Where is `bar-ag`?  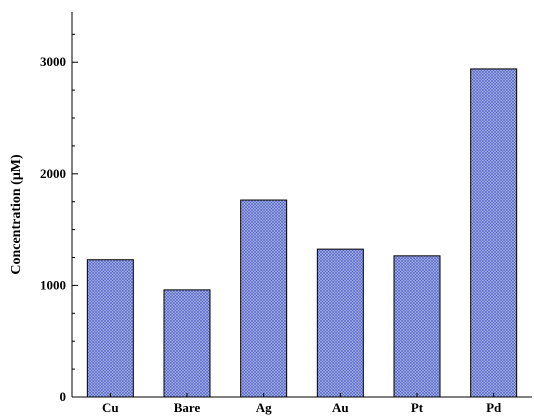
bar-ag is located at coordinates (264, 298).